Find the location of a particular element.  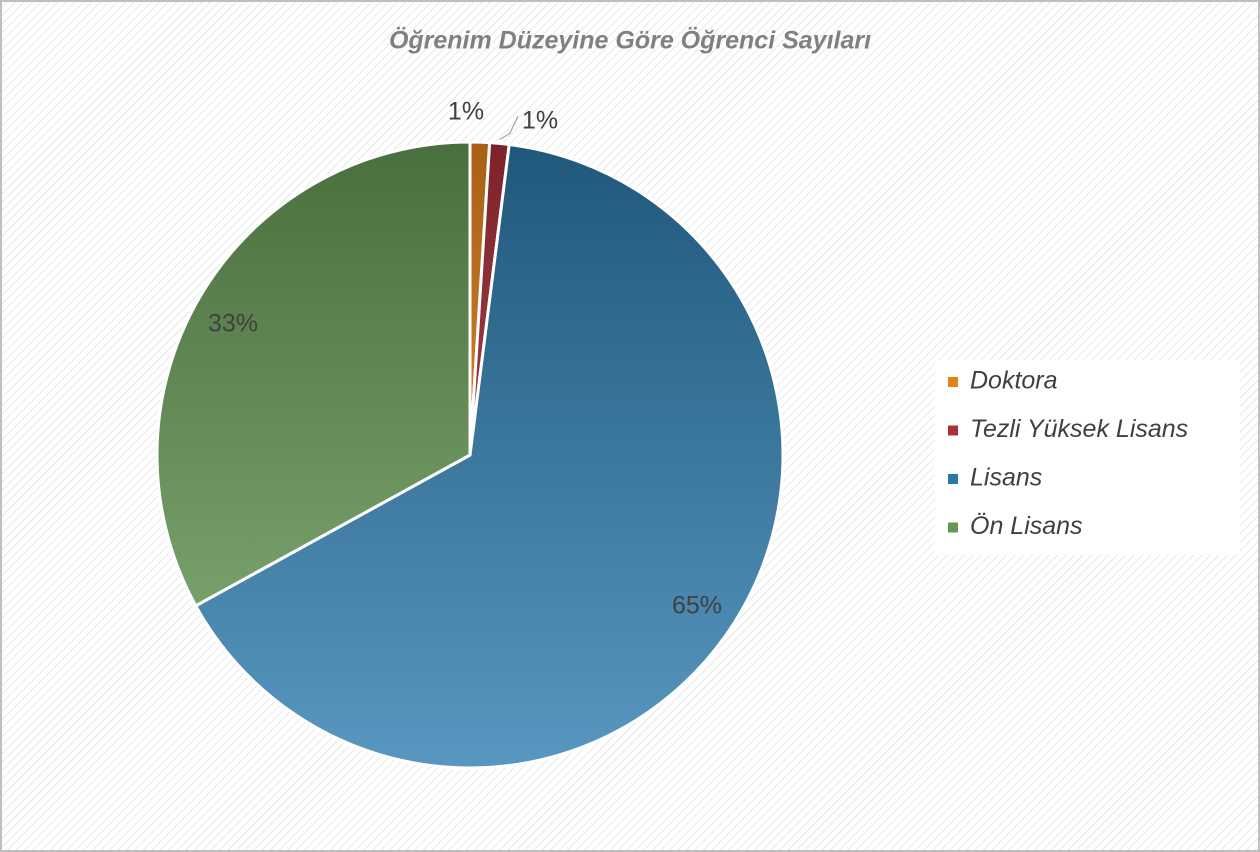

chart-title: Öğrenim Düzeyine Göre Öğrenci Sayıları is located at coordinates (630, 40).